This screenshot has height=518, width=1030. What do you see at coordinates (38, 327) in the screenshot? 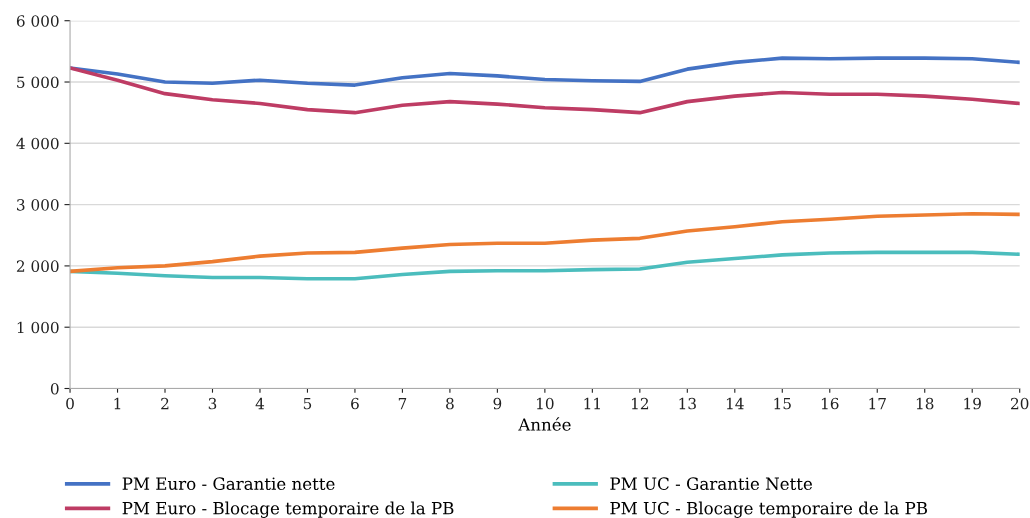
I see `y-tick-label: 1 000` at bounding box center [38, 327].